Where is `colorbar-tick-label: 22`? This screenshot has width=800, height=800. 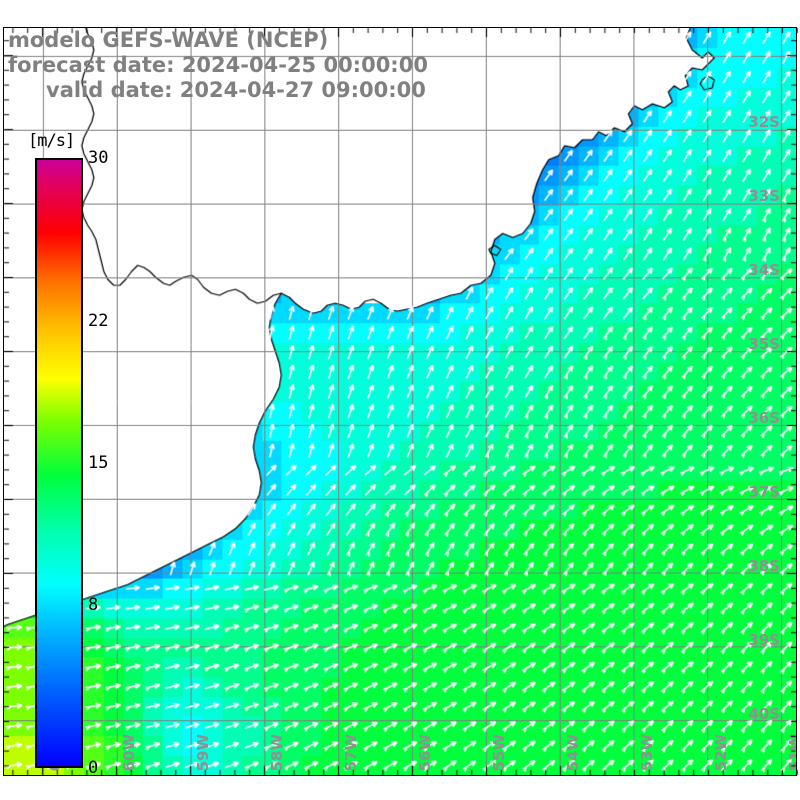 colorbar-tick-label: 22 is located at coordinates (98, 320).